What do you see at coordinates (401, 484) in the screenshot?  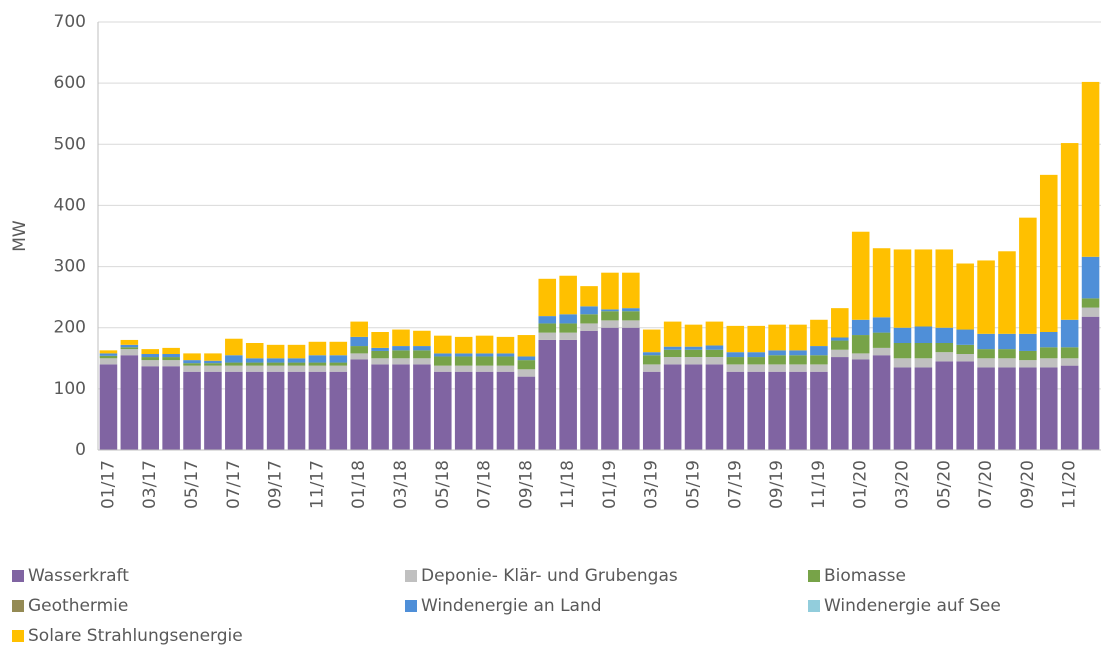 I see `x-tick-label: 03/18` at bounding box center [401, 484].